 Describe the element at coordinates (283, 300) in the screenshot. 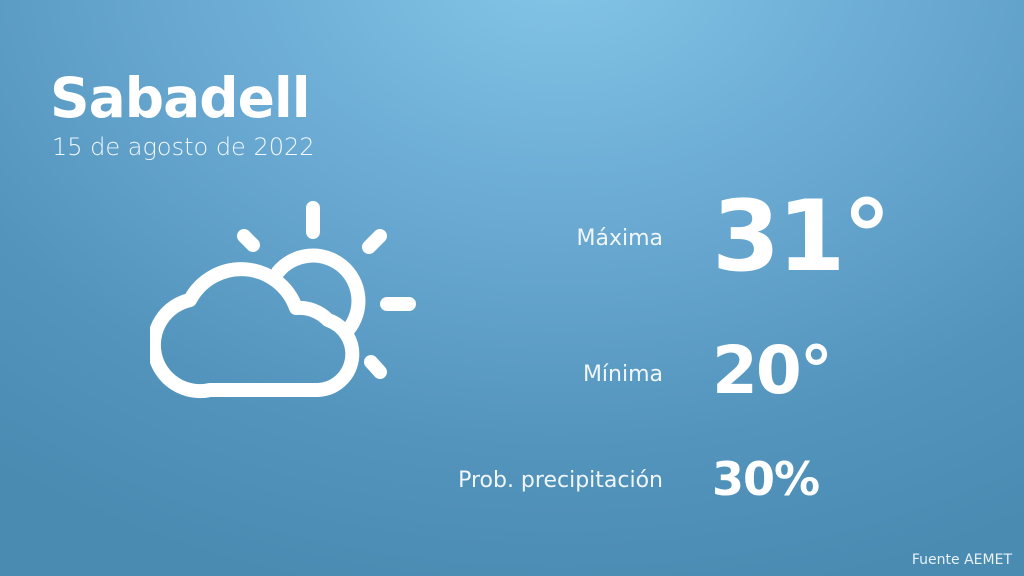

I see `partly-cloudy-icon` at that location.